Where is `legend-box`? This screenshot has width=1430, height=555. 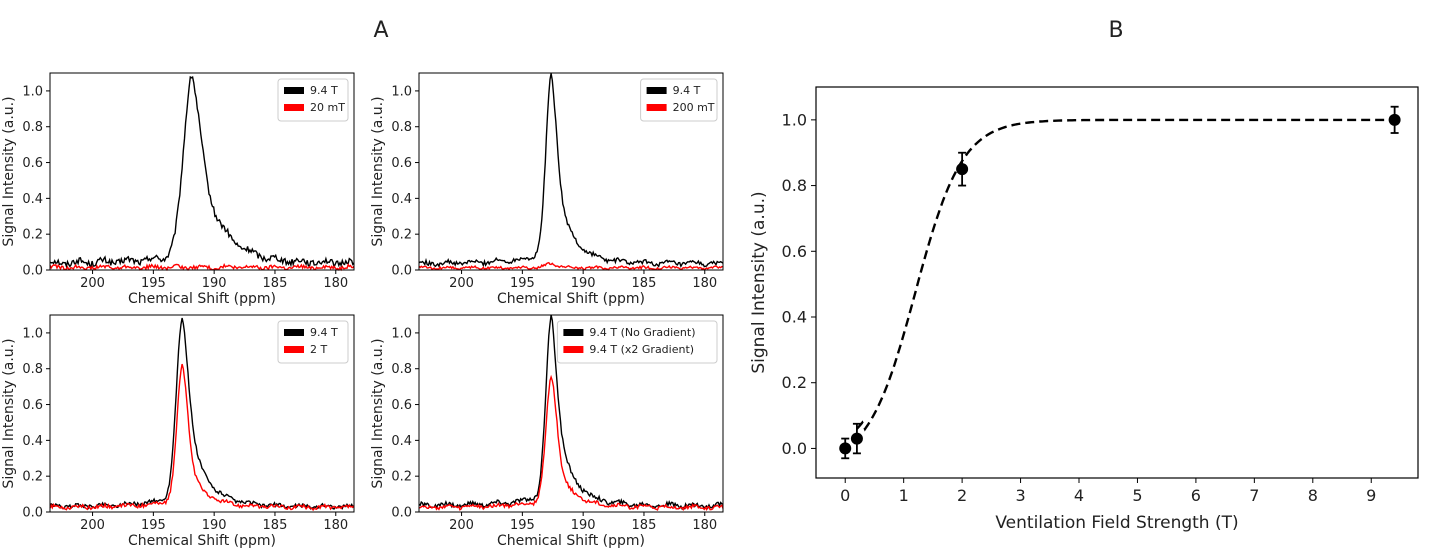 legend-box is located at coordinates (637, 342).